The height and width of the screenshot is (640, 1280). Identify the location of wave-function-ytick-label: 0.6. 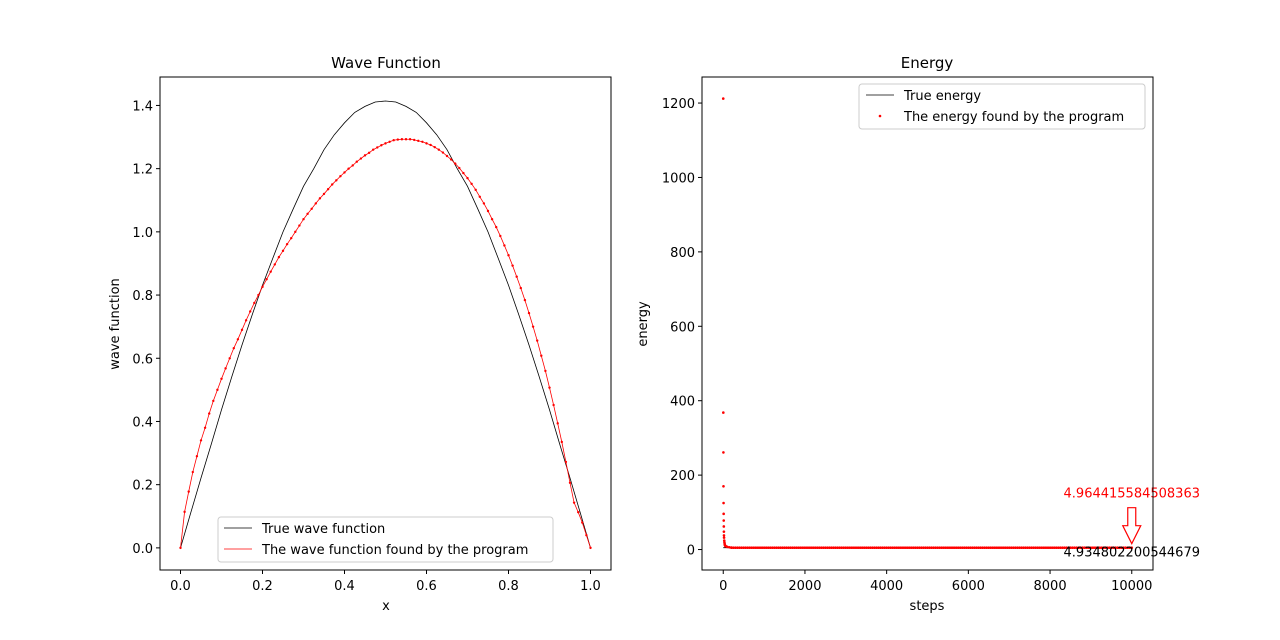
(142, 359).